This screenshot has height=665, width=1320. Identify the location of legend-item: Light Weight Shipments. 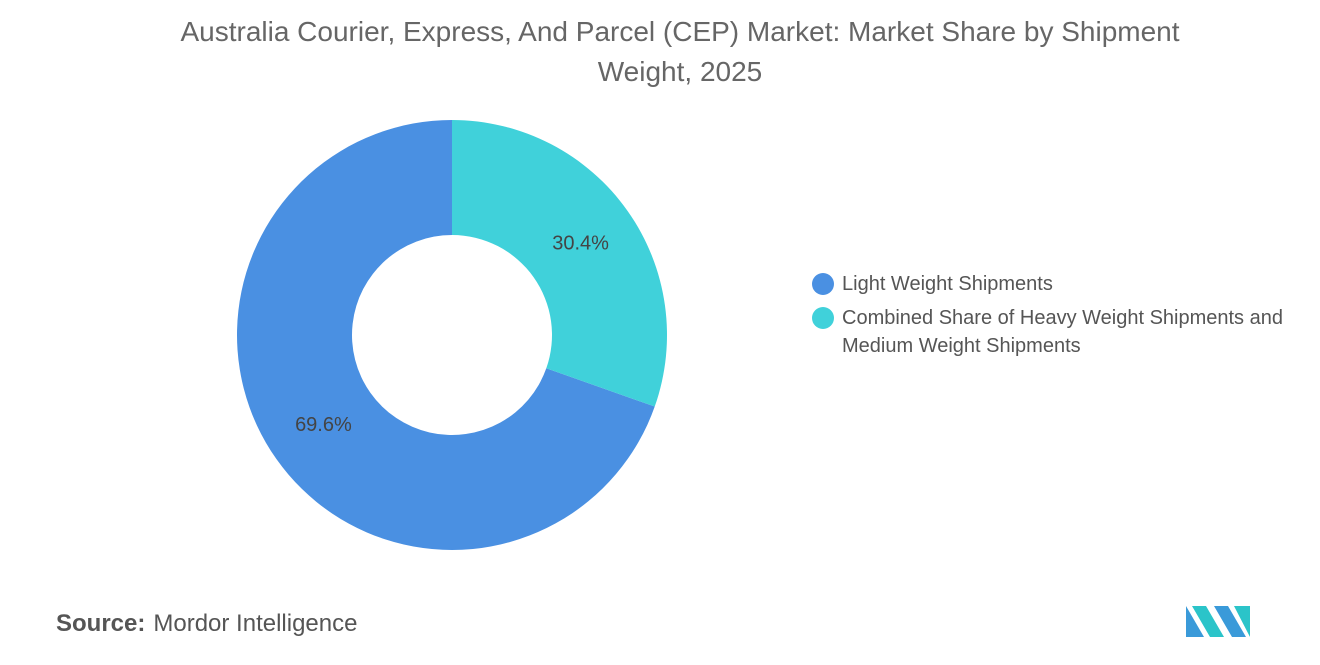
(1052, 284).